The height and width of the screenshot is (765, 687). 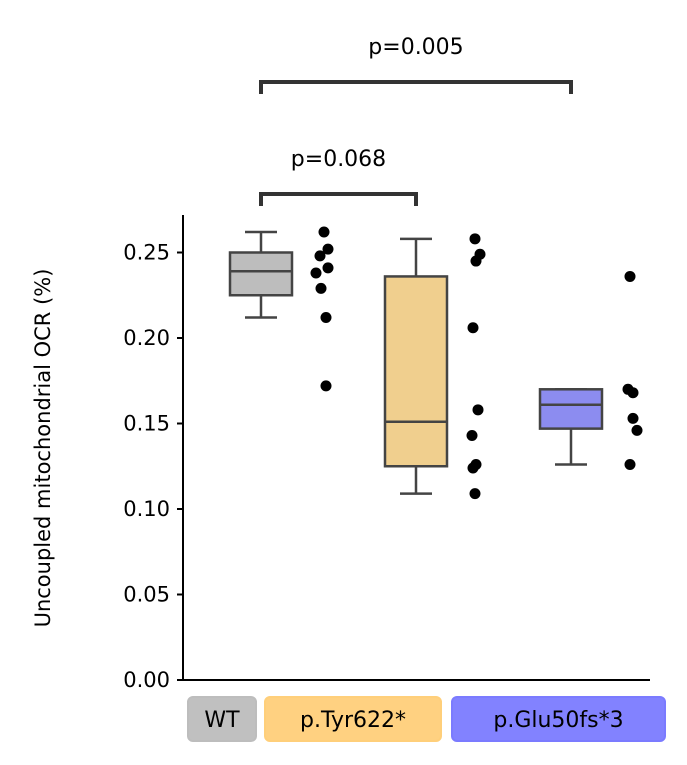 I want to click on category-label-0: WT, so click(x=222, y=719).